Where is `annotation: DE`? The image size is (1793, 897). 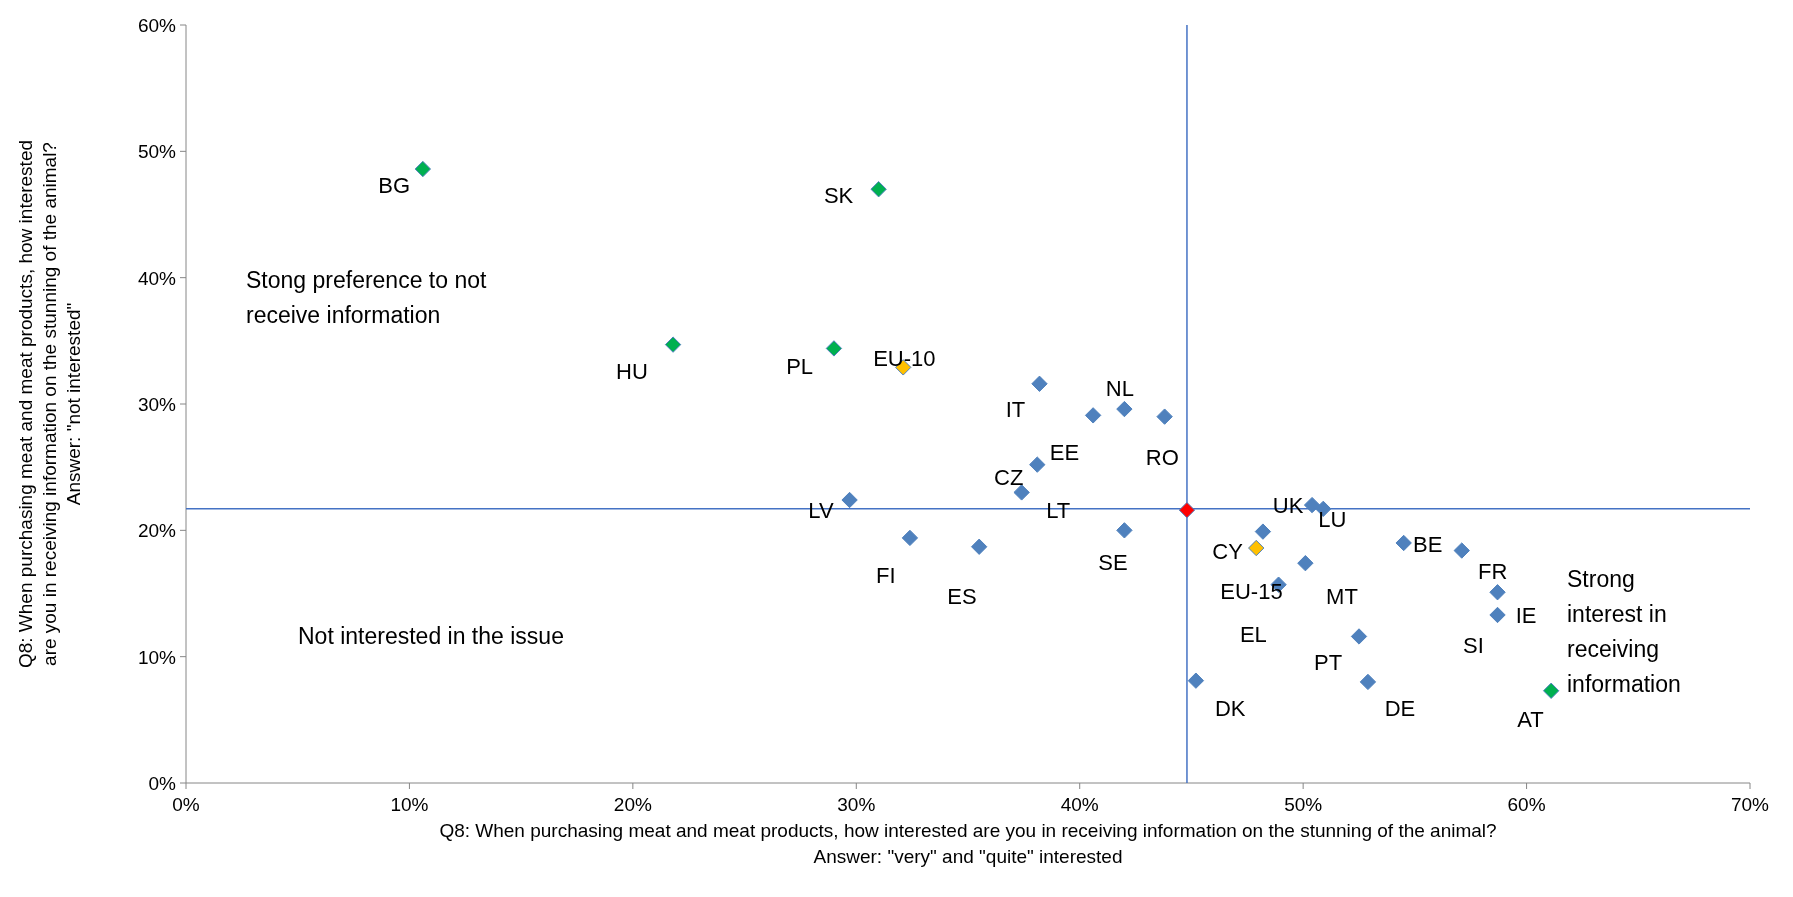
annotation: DE is located at coordinates (1400, 709).